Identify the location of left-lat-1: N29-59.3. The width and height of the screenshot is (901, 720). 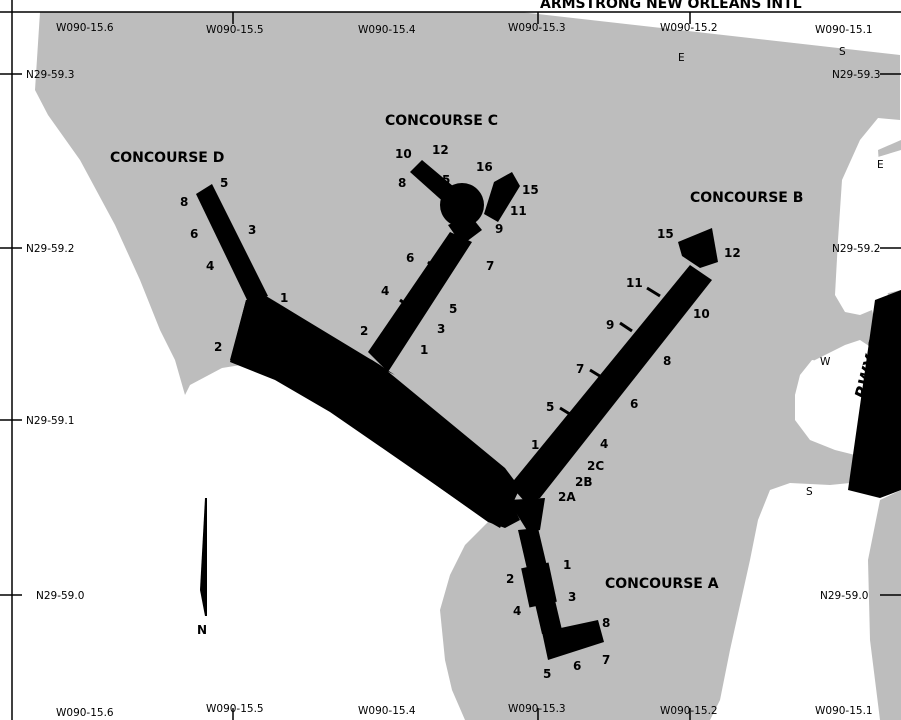
(50, 75).